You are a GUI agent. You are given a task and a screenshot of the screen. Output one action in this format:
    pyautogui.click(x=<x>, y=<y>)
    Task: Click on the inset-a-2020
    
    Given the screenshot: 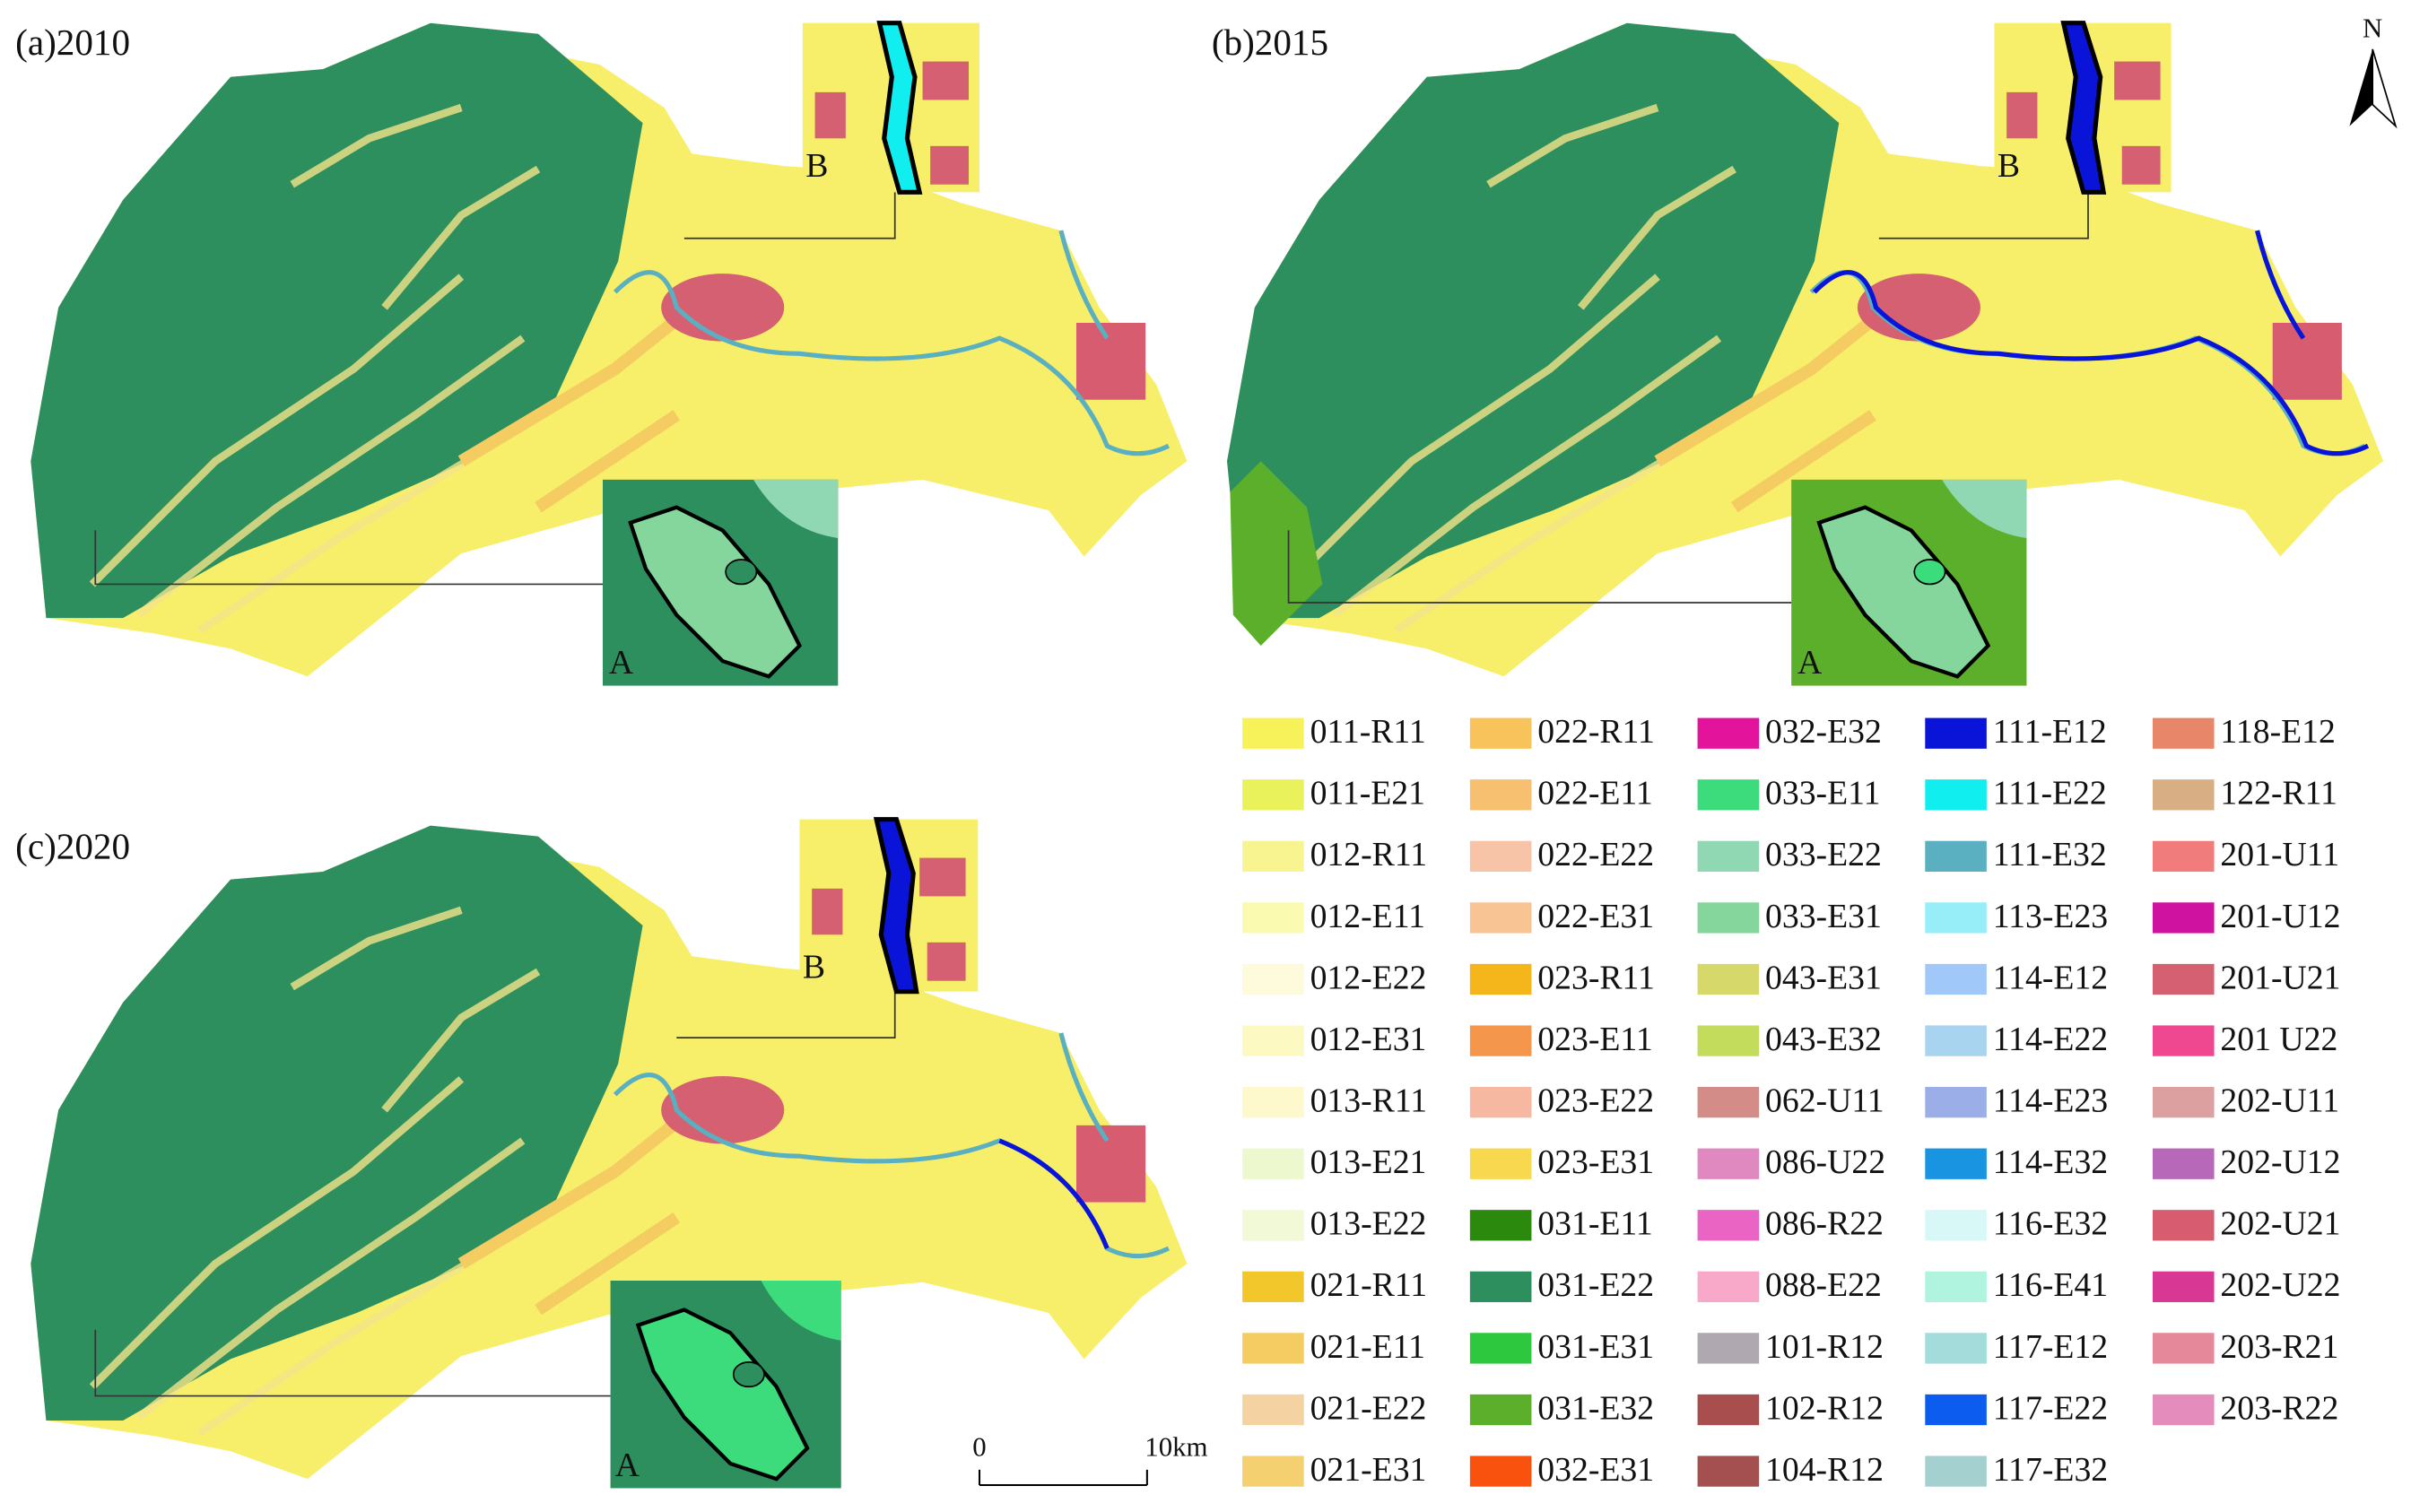 What is the action you would take?
    pyautogui.click(x=725, y=1385)
    